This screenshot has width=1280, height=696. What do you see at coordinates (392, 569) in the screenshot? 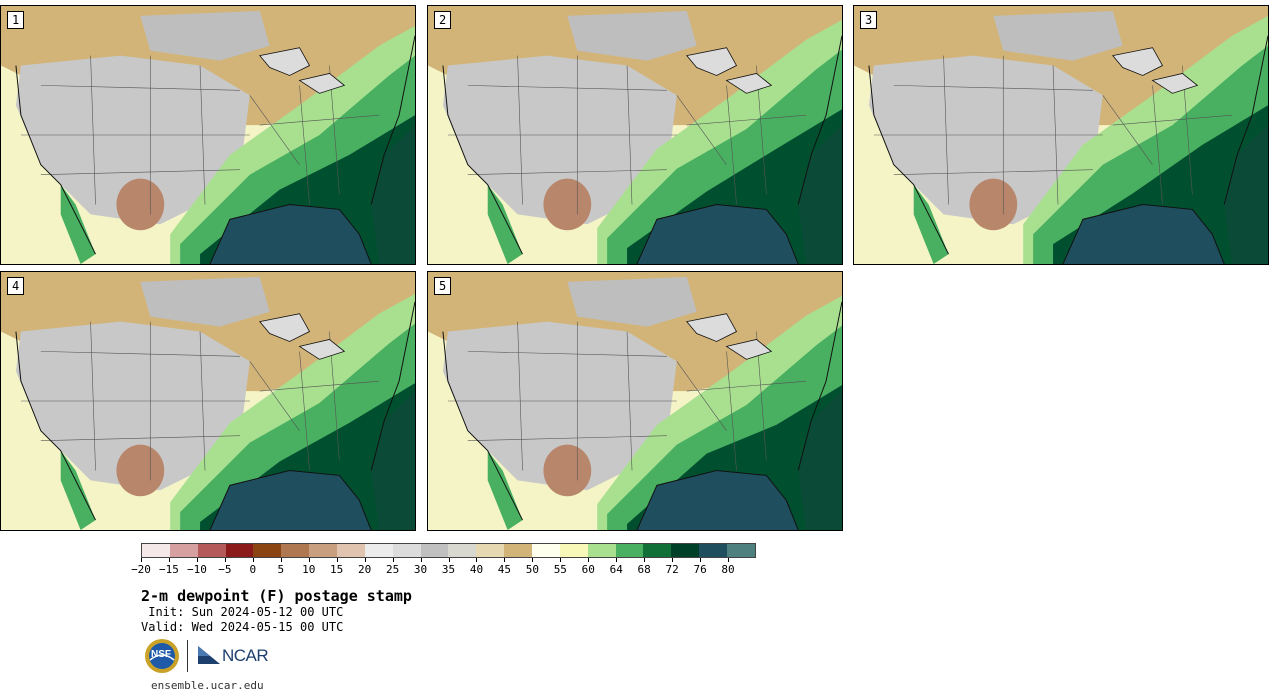
I see `colorbar-tick-label: 25` at bounding box center [392, 569].